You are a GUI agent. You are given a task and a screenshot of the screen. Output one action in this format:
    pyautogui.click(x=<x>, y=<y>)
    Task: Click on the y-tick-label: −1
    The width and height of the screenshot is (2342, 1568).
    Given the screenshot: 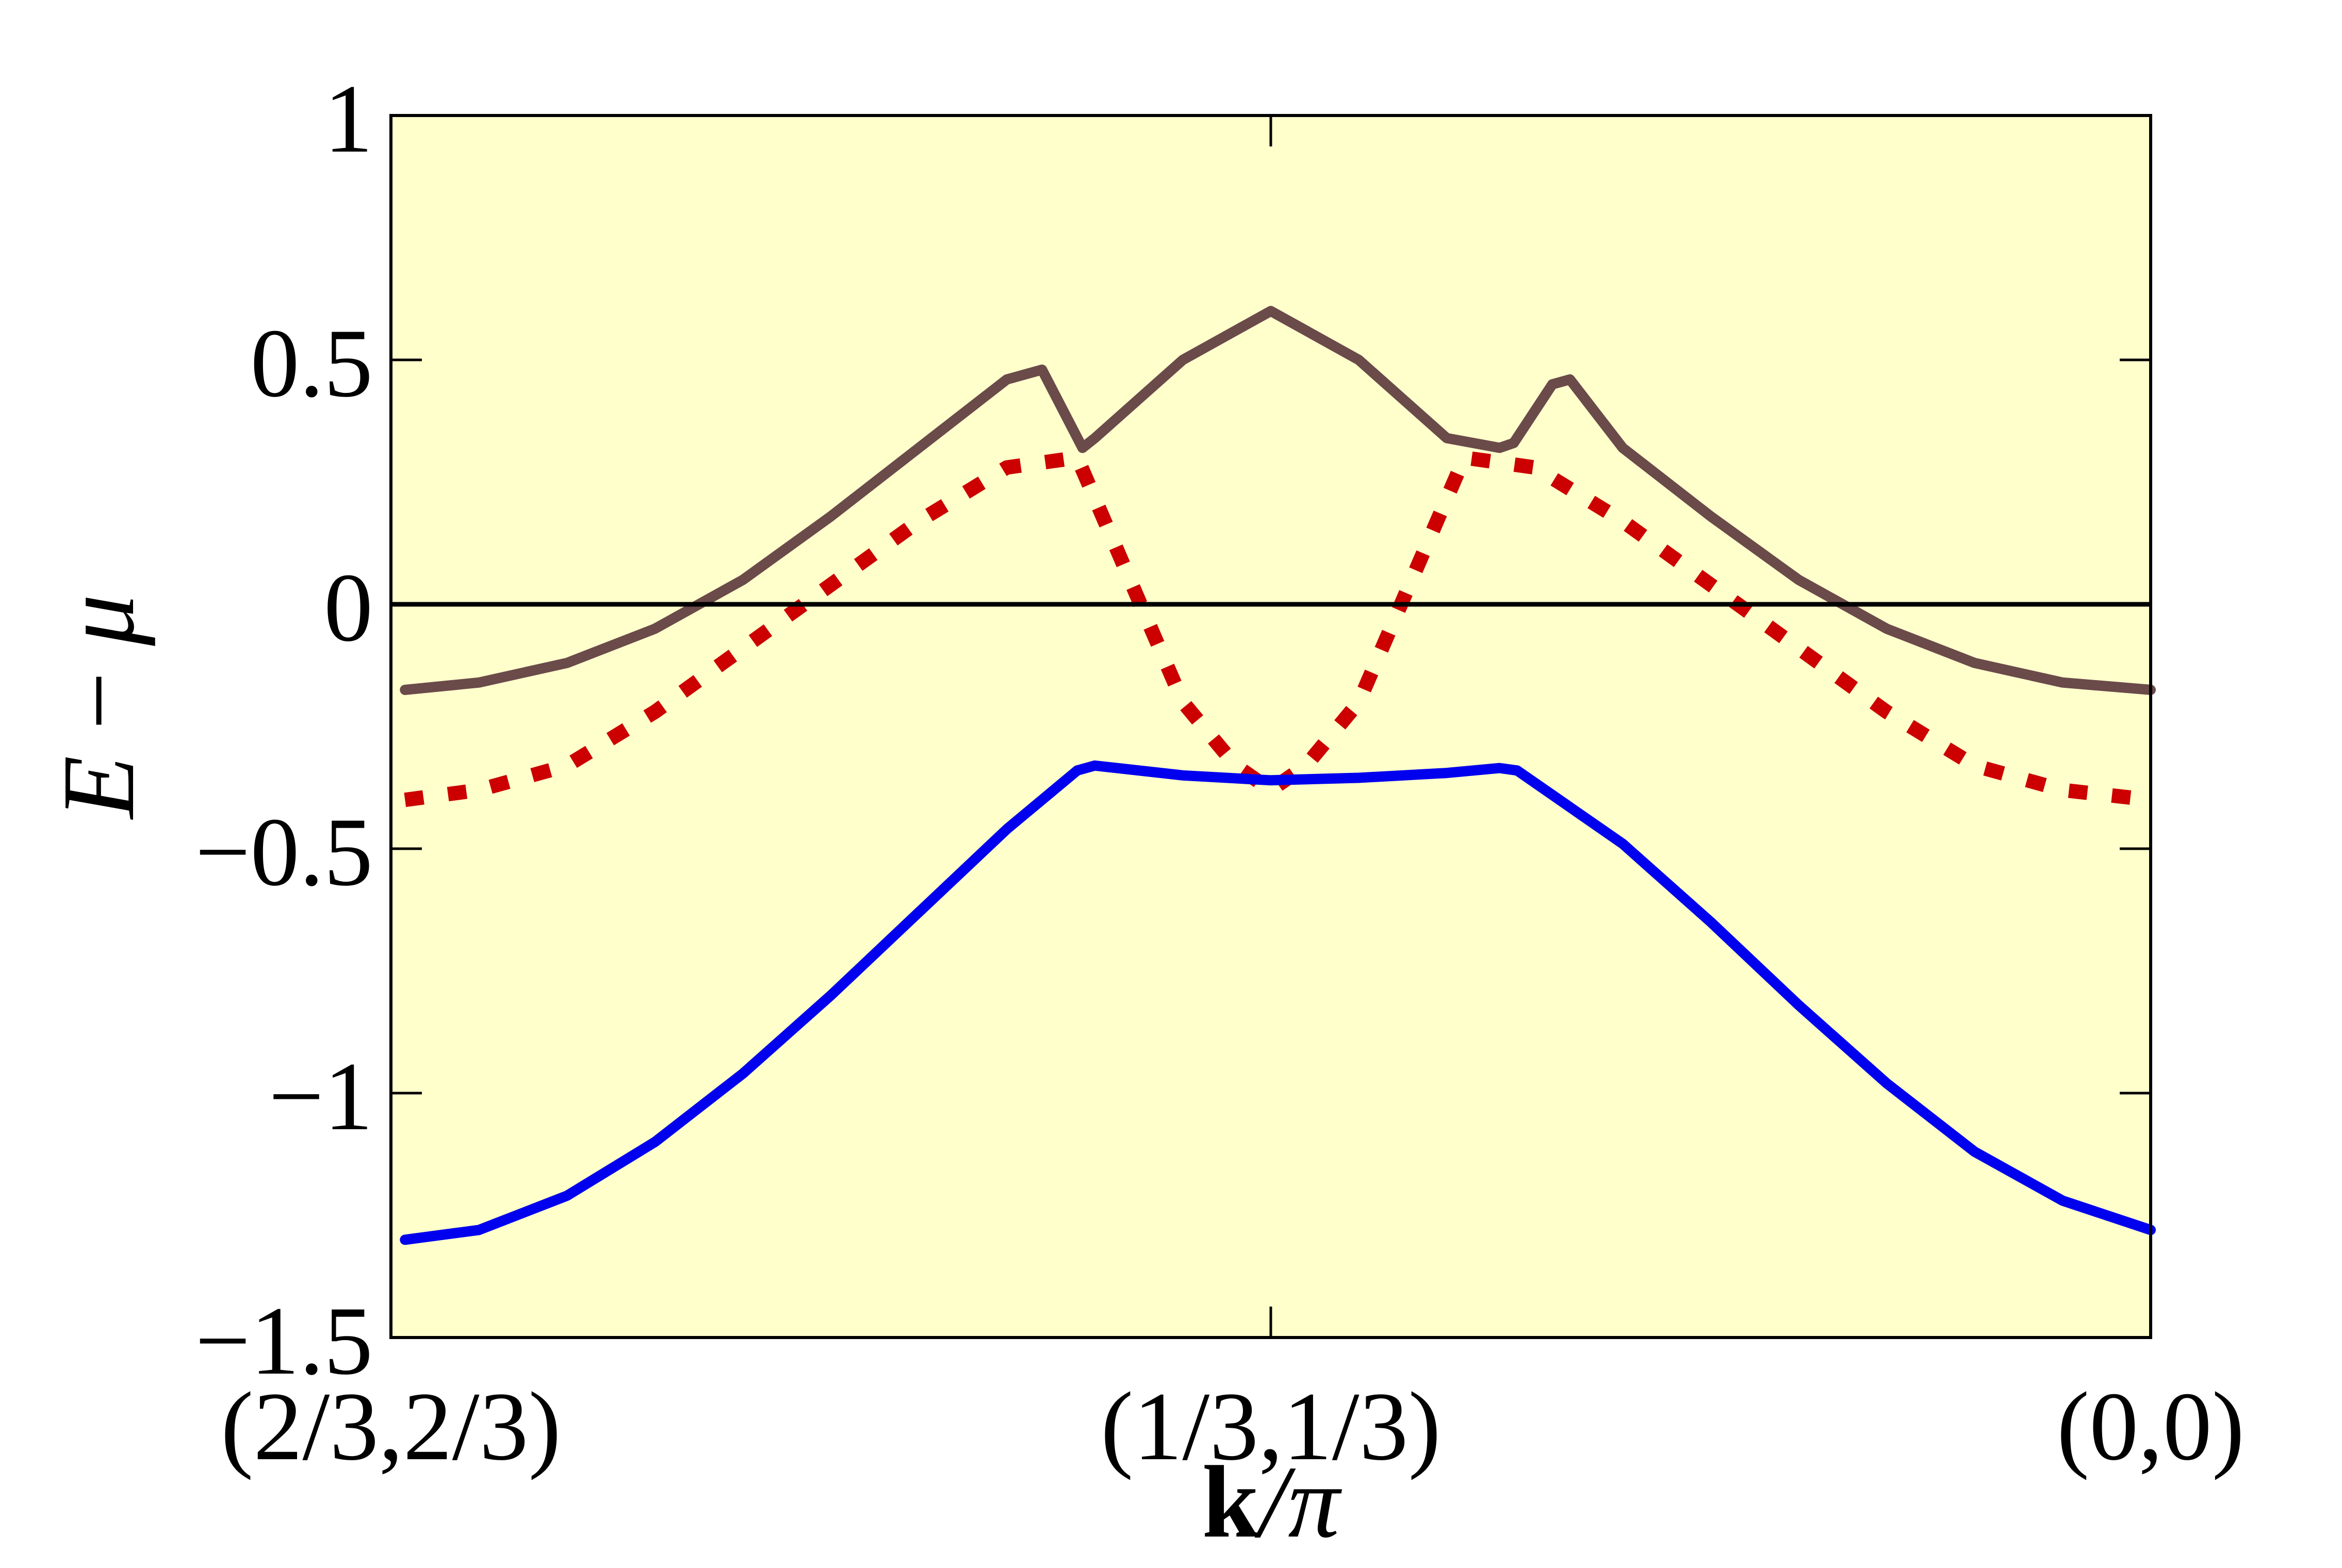 What is the action you would take?
    pyautogui.click(x=321, y=1097)
    